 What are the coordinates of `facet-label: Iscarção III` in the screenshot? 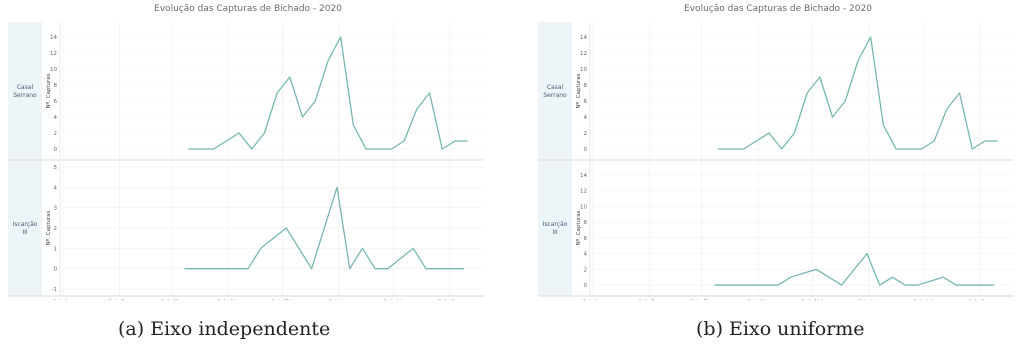 It's located at (555, 228).